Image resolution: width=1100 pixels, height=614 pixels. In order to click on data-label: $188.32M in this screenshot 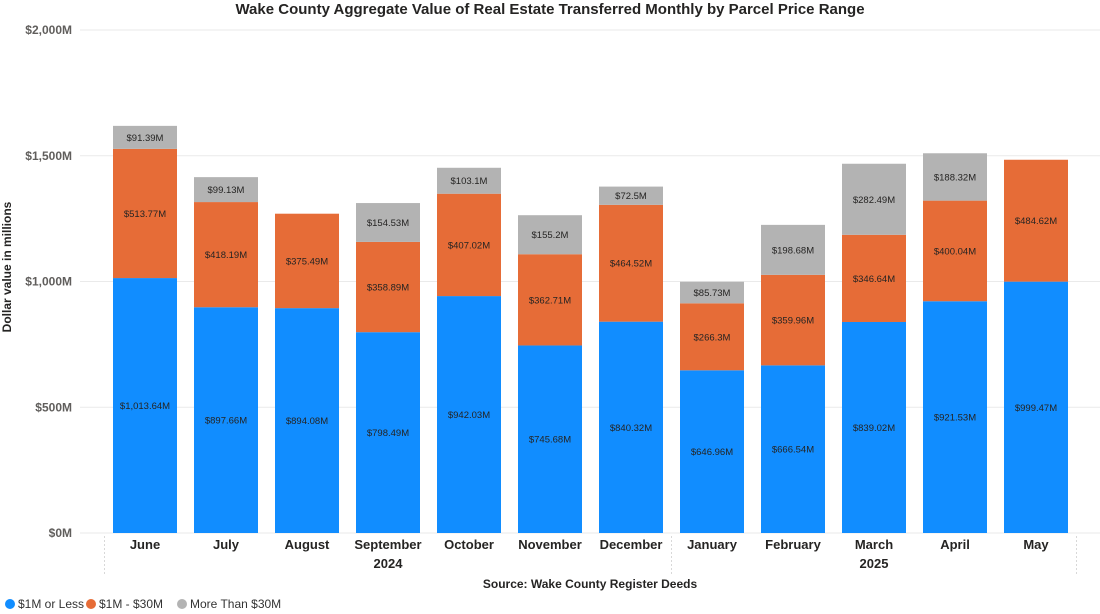, I will do `click(955, 177)`.